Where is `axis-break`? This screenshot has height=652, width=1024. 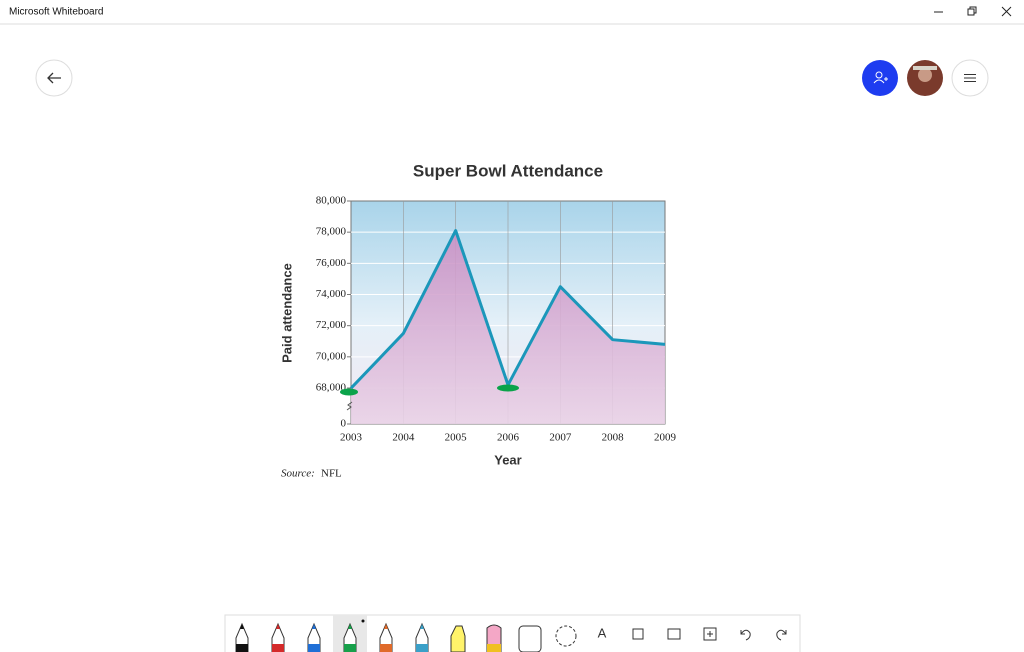 axis-break is located at coordinates (349, 406).